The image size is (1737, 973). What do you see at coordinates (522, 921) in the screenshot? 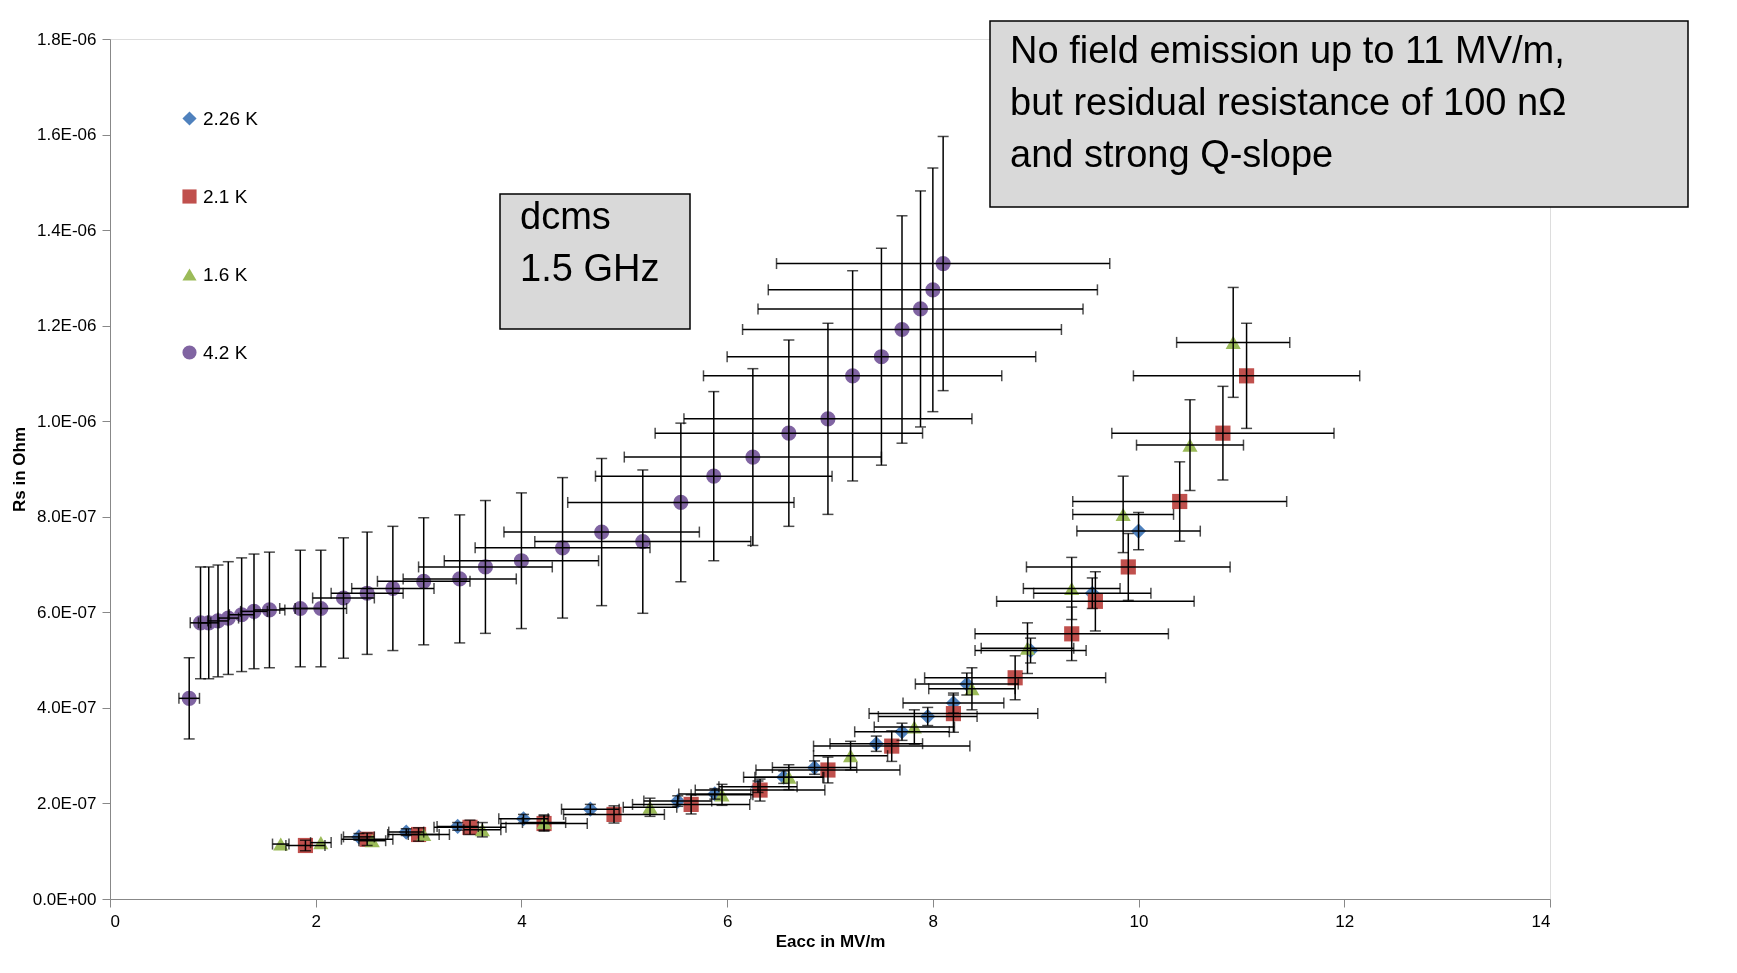
I see `x-tick-label: 4` at bounding box center [522, 921].